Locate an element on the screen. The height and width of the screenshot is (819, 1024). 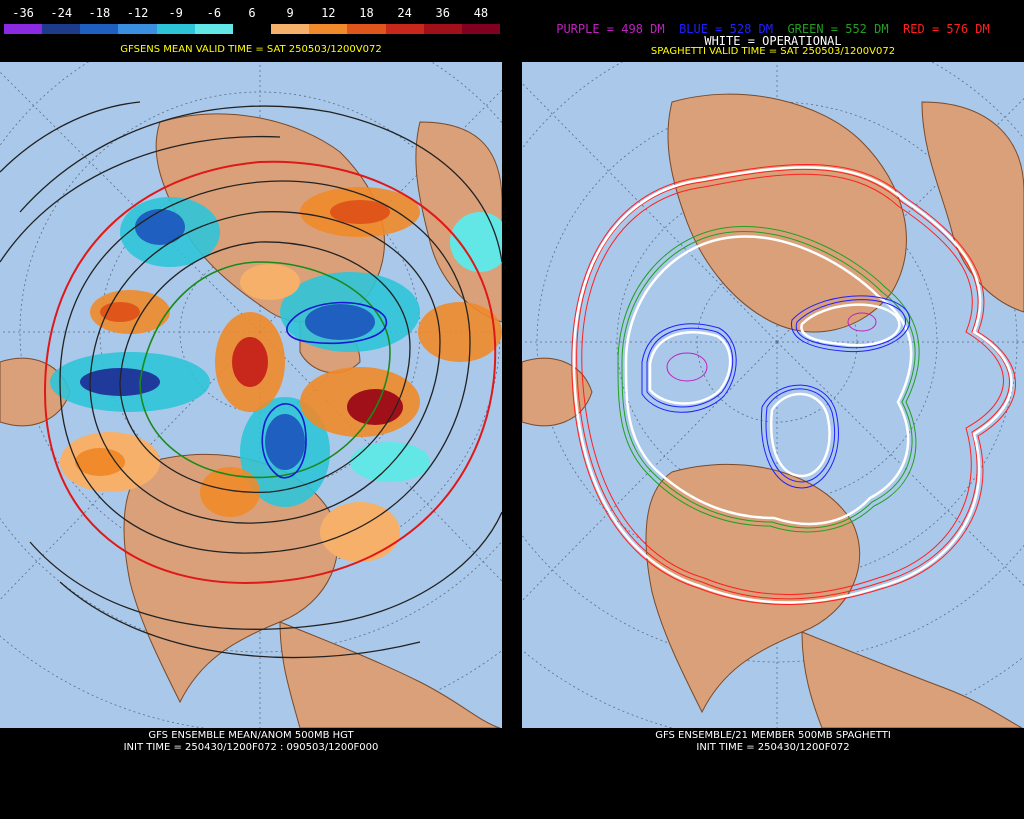
scale-tick-label: 18 is located at coordinates (366, 13).